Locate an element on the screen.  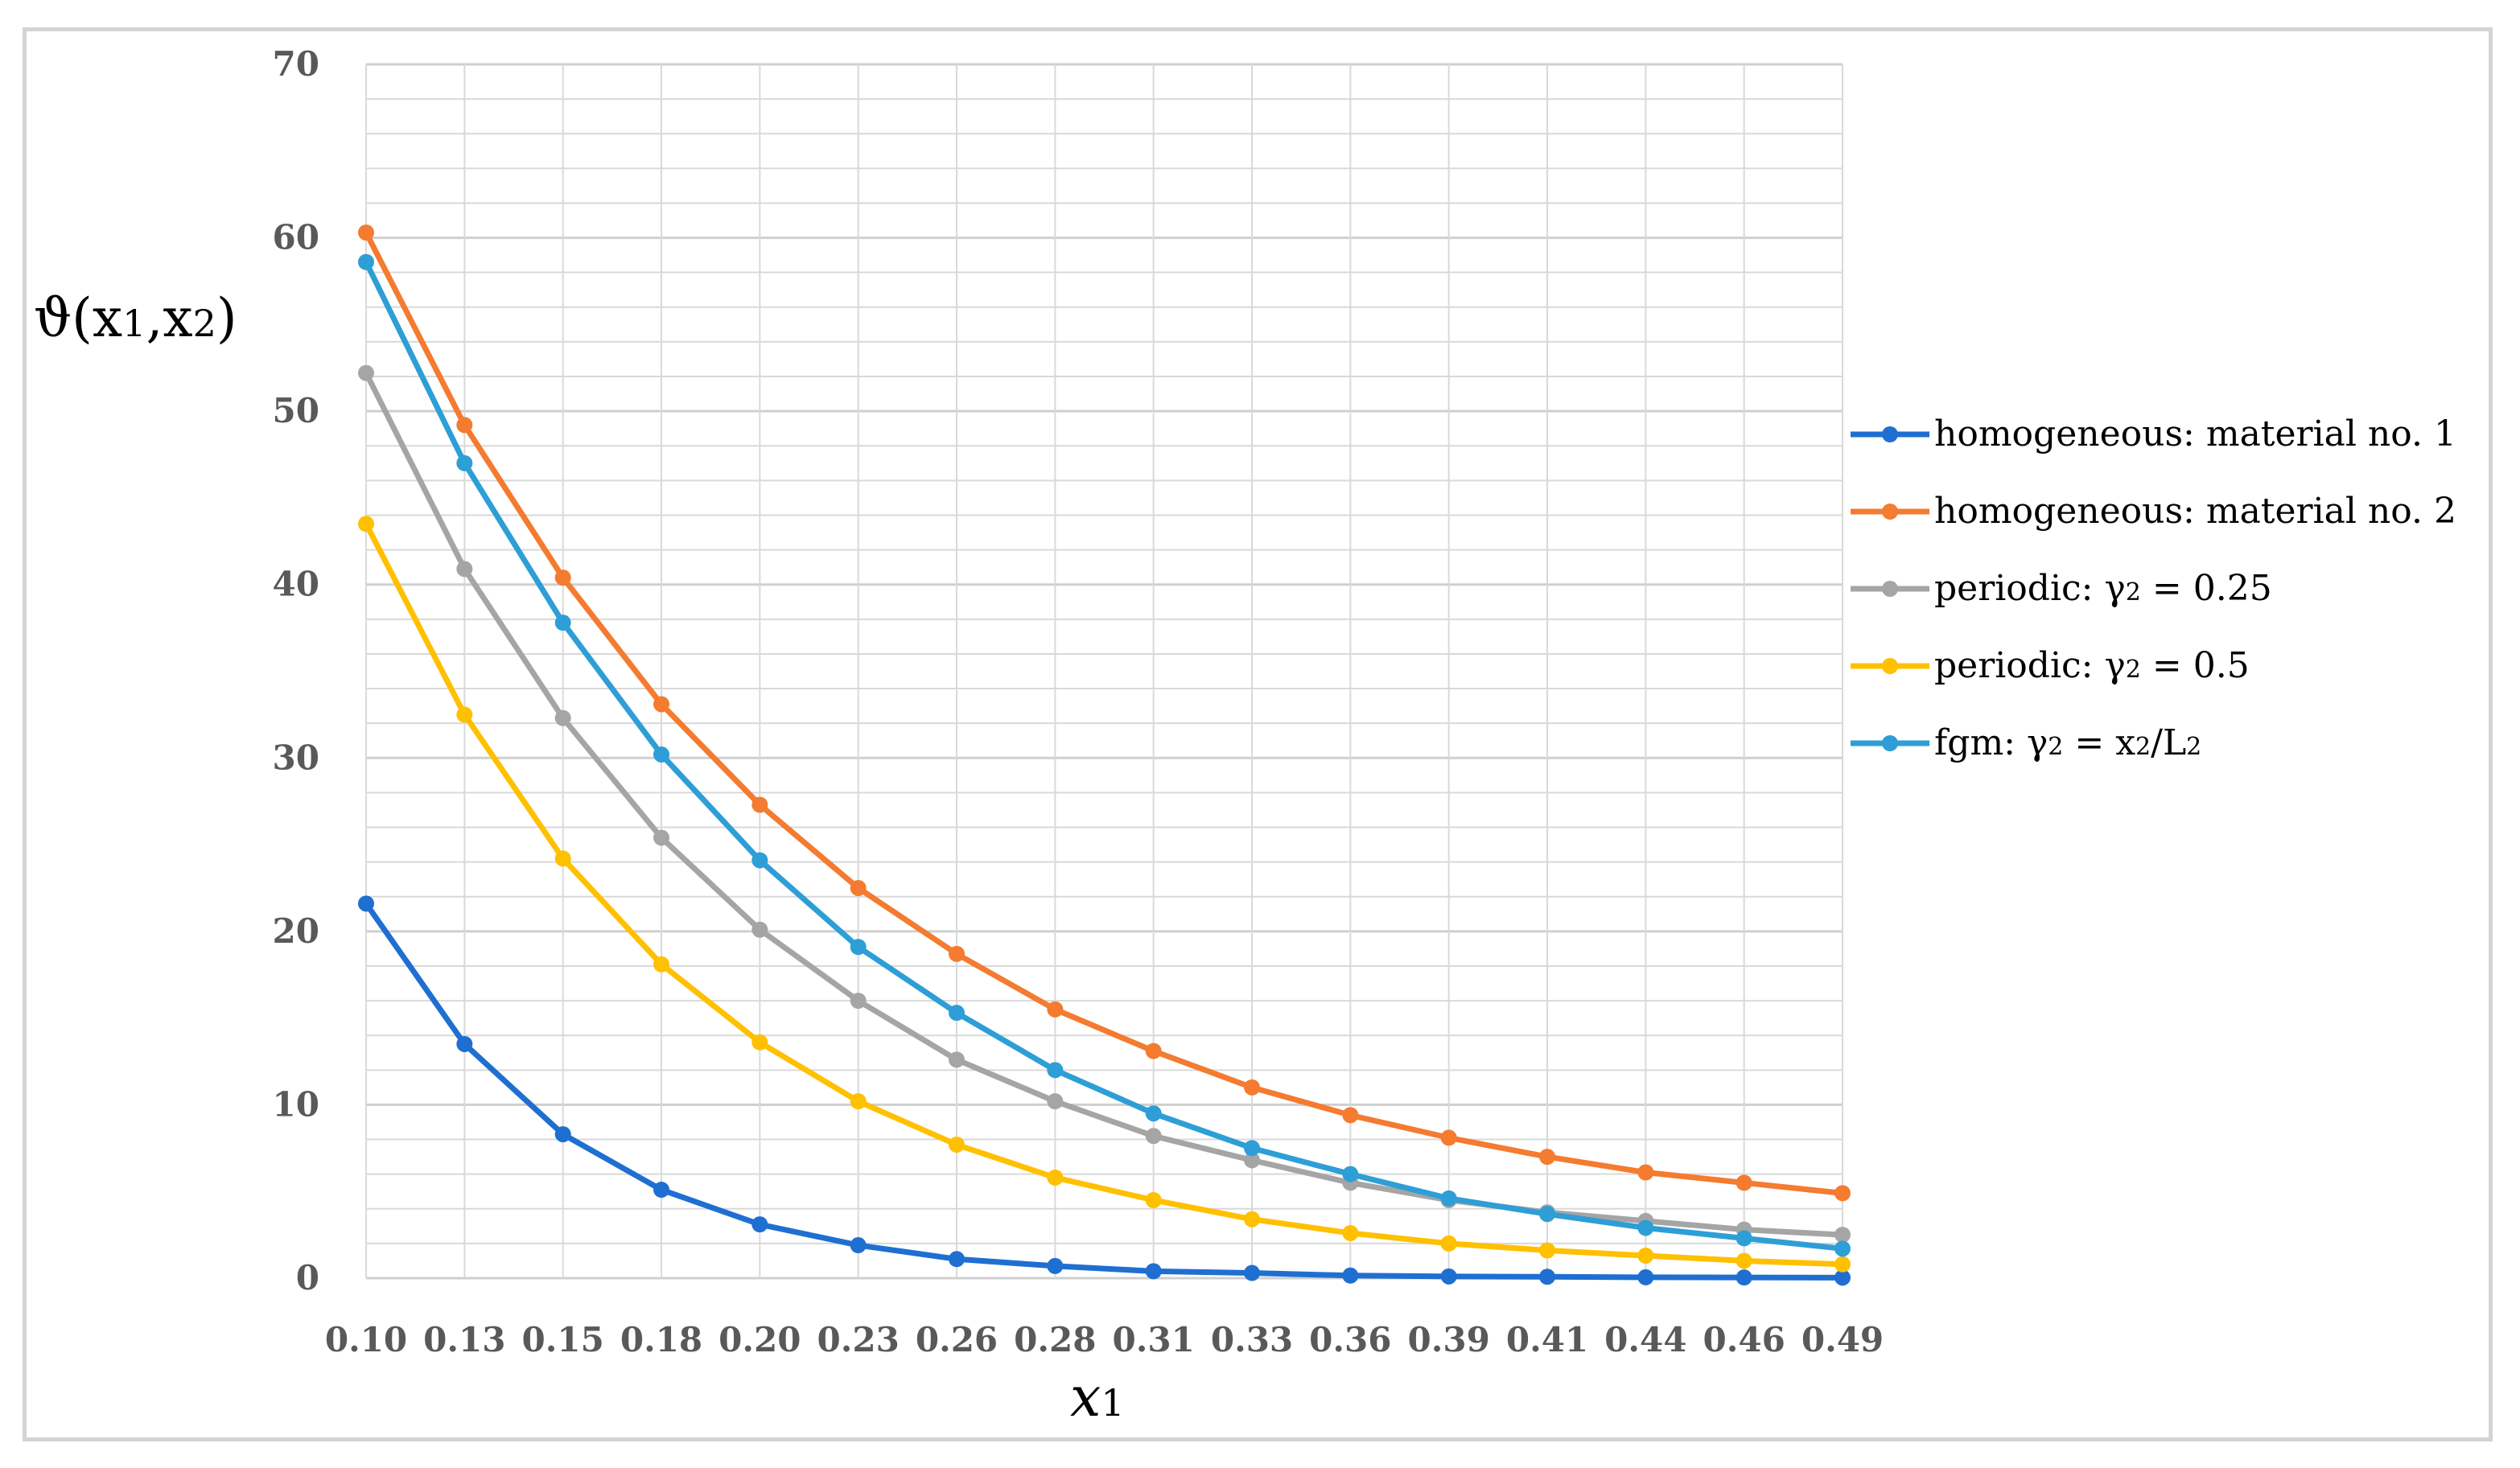
x-tick-label: 0.41 is located at coordinates (1547, 1339).